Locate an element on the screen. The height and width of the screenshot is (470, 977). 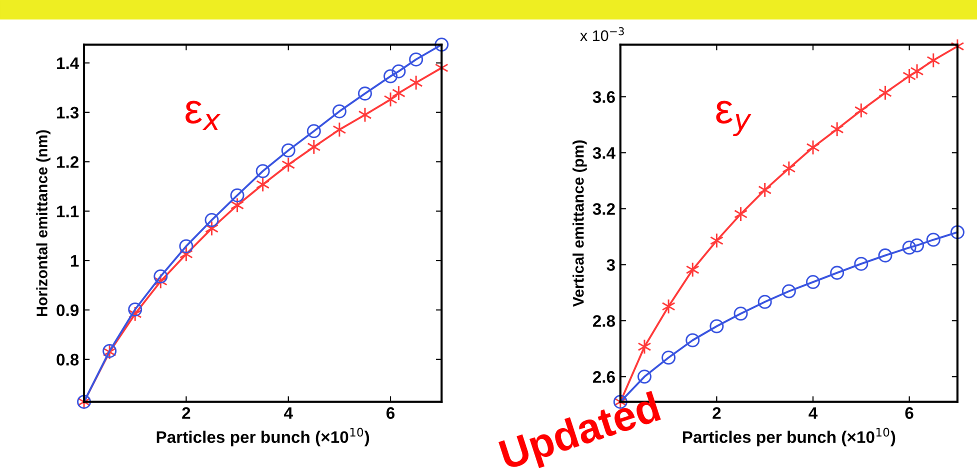
y-tick-label: 3.2 is located at coordinates (603, 209).